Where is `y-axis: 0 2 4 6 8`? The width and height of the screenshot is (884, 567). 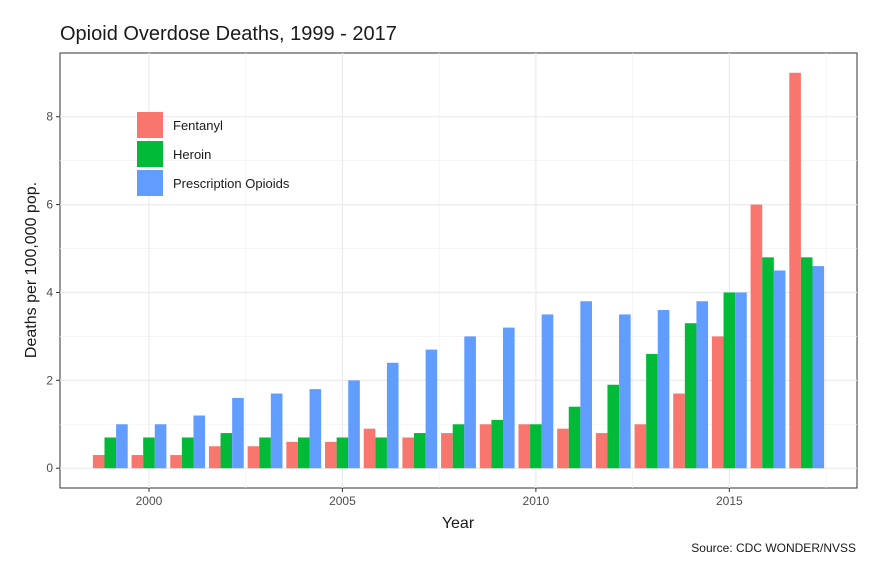 y-axis: 0 2 4 6 8 is located at coordinates (53, 292).